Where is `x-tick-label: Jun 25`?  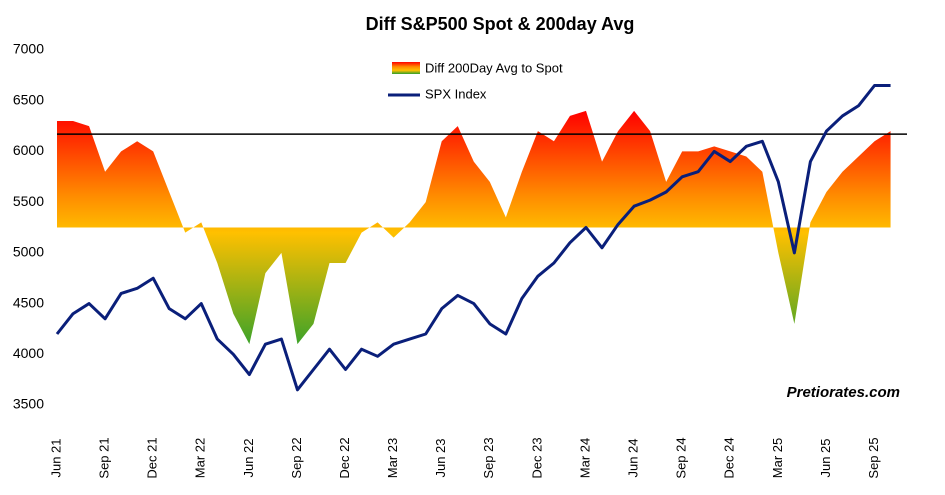 x-tick-label: Jun 25 is located at coordinates (825, 457).